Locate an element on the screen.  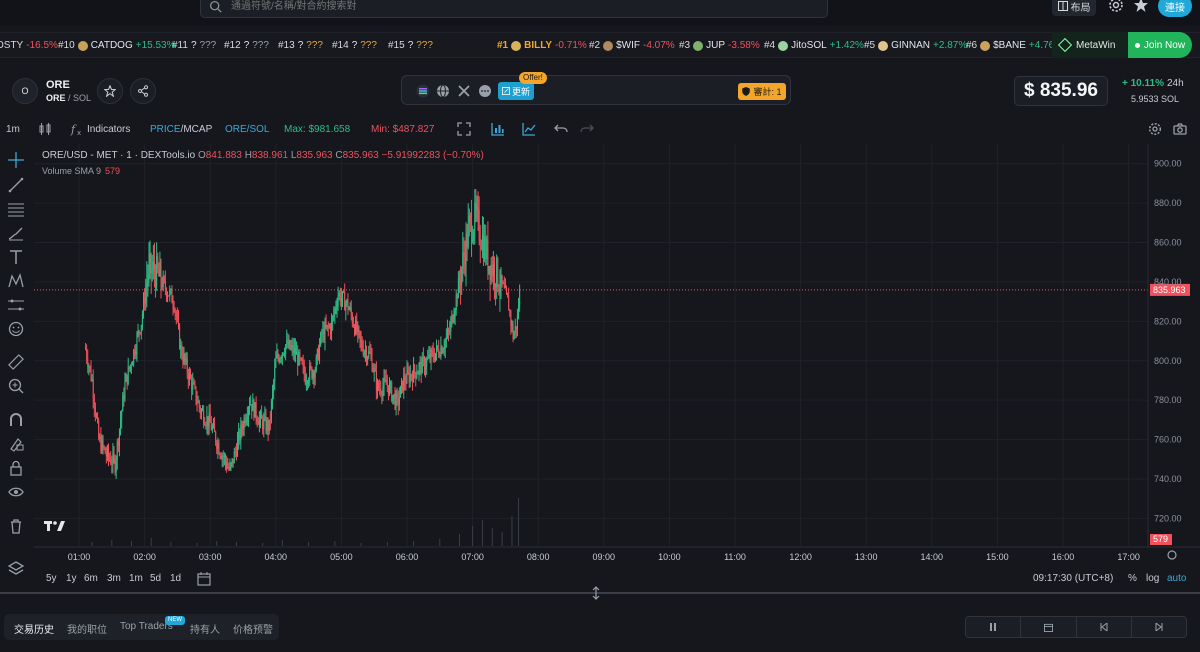
text-tool-icon is located at coordinates (16, 257).